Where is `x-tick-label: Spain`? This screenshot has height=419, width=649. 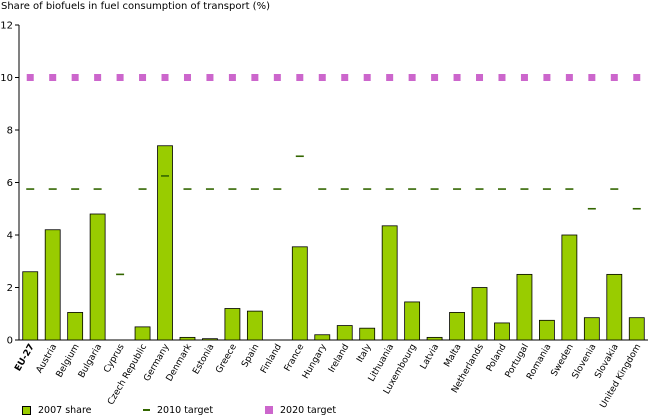 x-tick-label: Spain is located at coordinates (250, 356).